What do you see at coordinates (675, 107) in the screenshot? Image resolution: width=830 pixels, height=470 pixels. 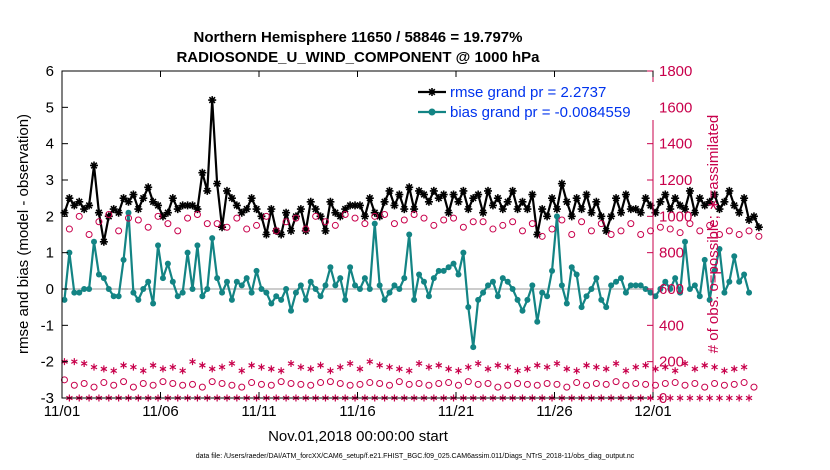 I see `right-tick-label: 1600` at bounding box center [675, 107].